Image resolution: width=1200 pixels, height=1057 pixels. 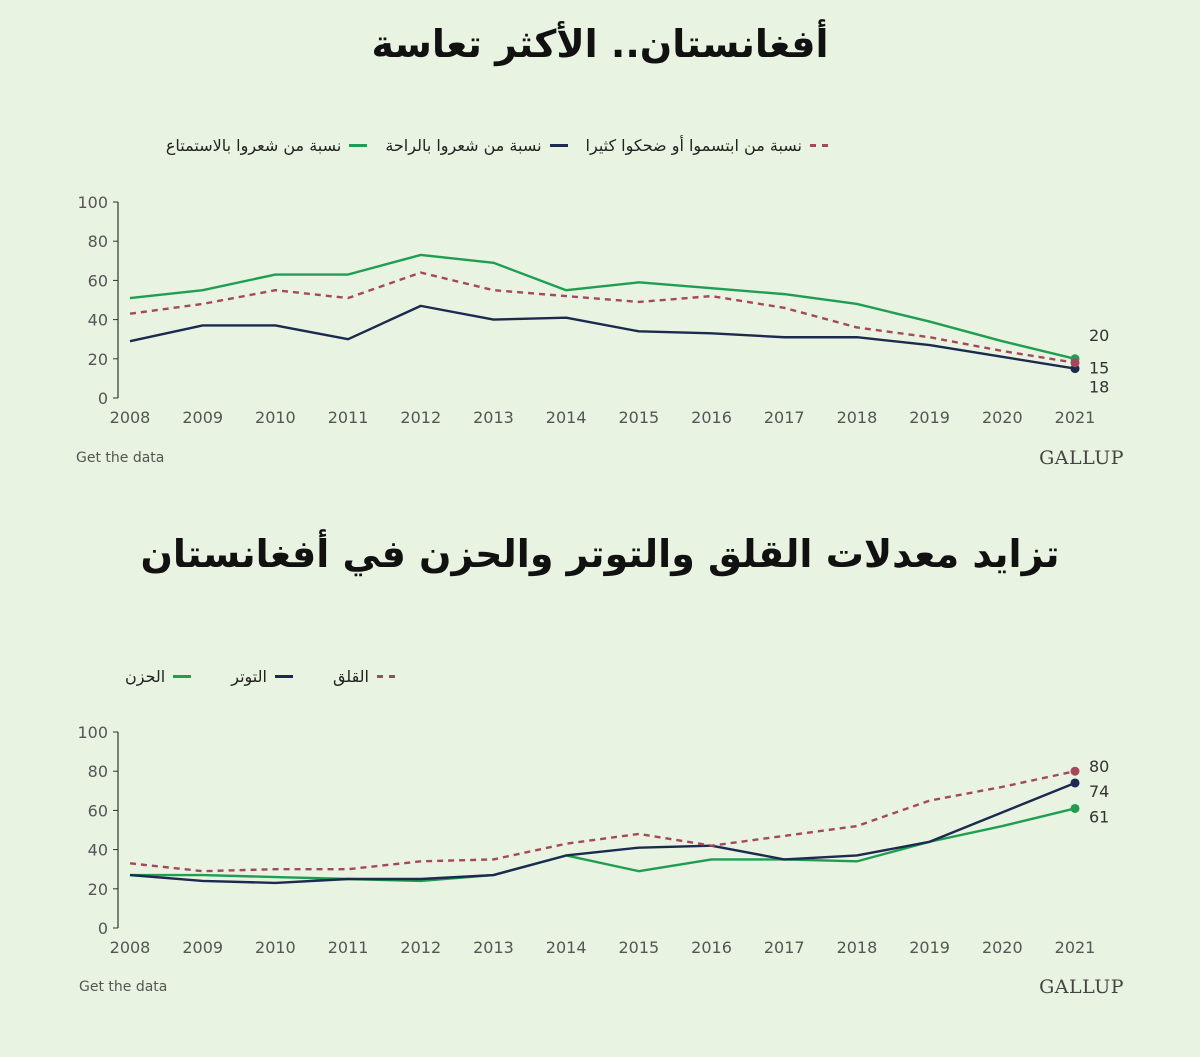 What do you see at coordinates (600, 44) in the screenshot?
I see `chart-title: أفغانستان.. الأكثر تعاسة` at bounding box center [600, 44].